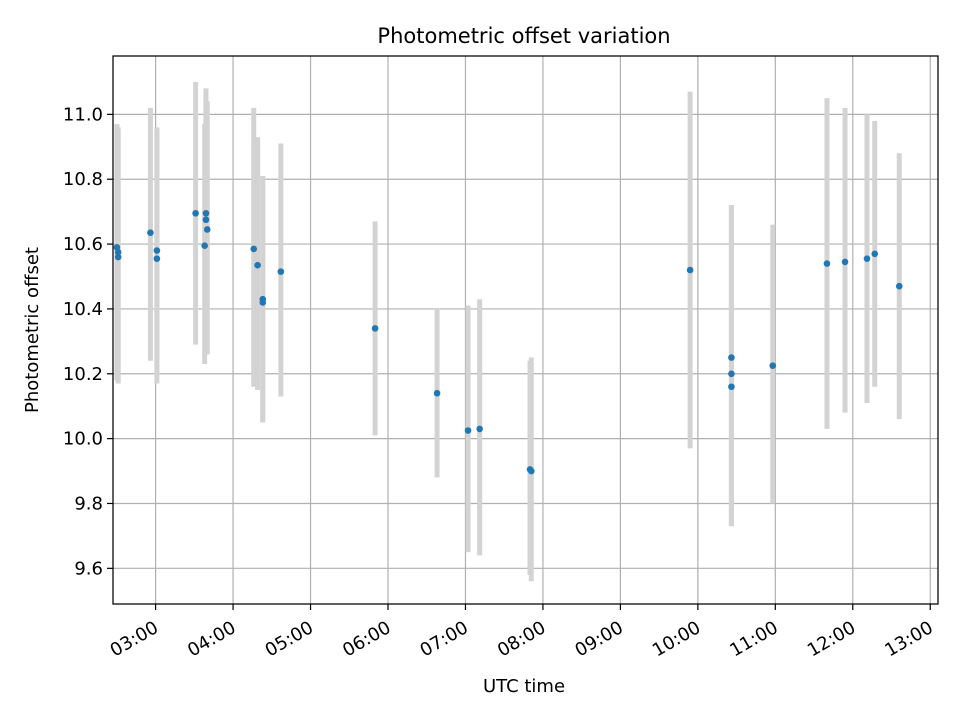 This screenshot has width=960, height=720. What do you see at coordinates (676, 639) in the screenshot?
I see `x-tick-label: 10:00` at bounding box center [676, 639].